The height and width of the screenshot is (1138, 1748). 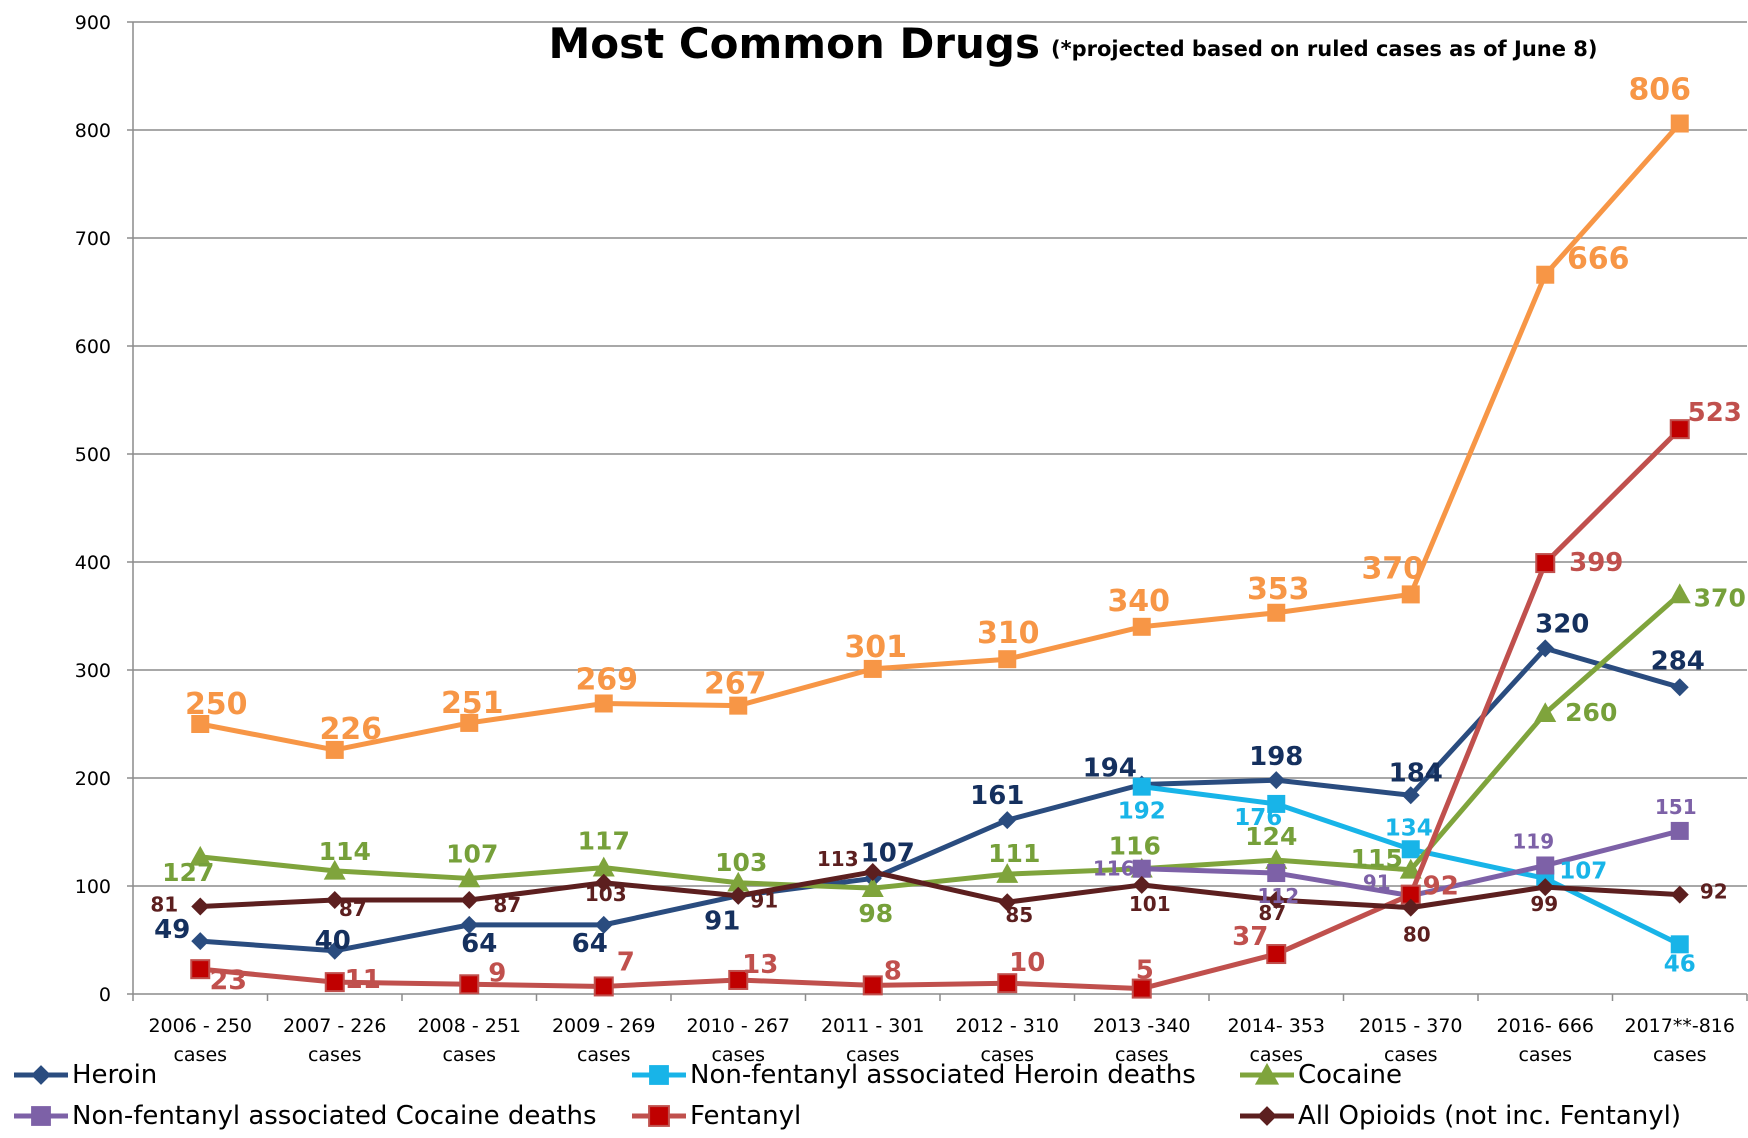 What do you see at coordinates (1591, 712) in the screenshot?
I see `data-label: 260` at bounding box center [1591, 712].